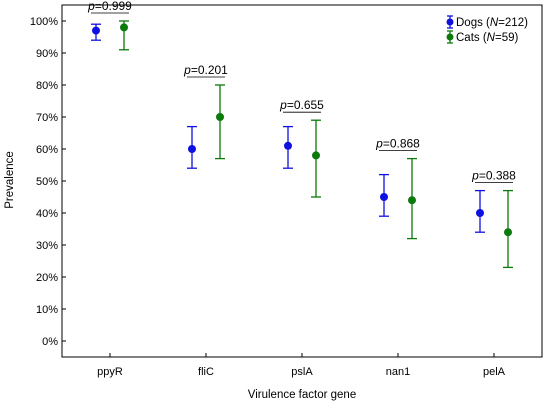 This screenshot has height=405, width=550. Describe the element at coordinates (494, 372) in the screenshot. I see `x-tick-label: pelA` at that location.